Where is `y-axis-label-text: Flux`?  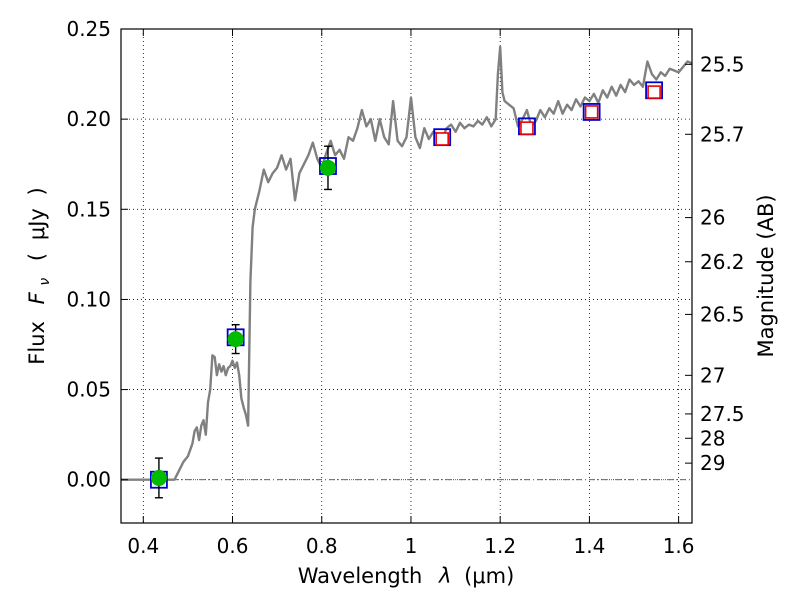 y-axis-label-text: Flux is located at coordinates (37, 343).